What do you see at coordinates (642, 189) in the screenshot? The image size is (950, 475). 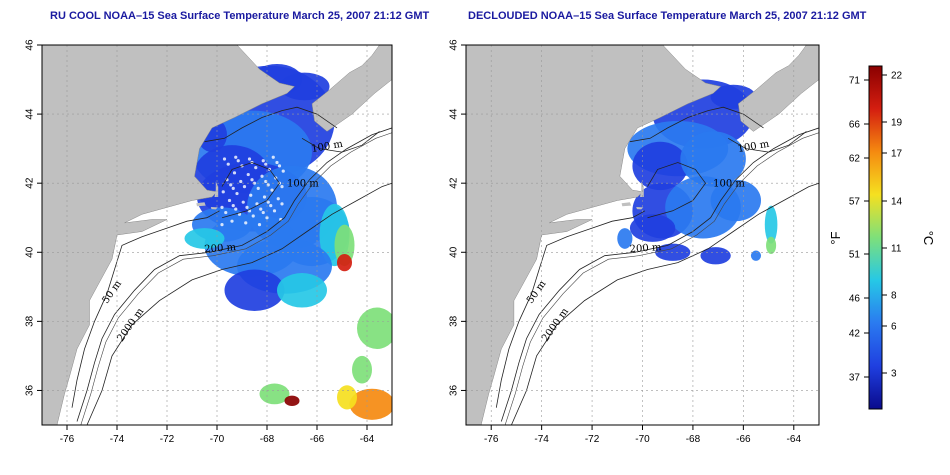 I see `cape-cod-landmass` at bounding box center [642, 189].